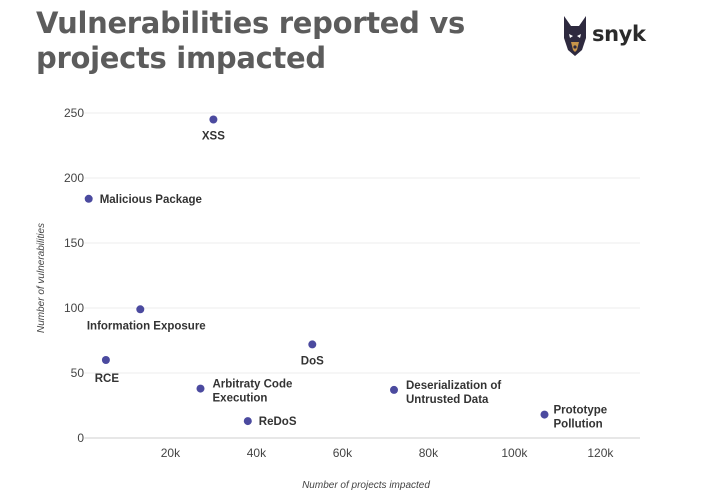 The height and width of the screenshot is (493, 716). I want to click on logo-text: snyk, so click(619, 34).